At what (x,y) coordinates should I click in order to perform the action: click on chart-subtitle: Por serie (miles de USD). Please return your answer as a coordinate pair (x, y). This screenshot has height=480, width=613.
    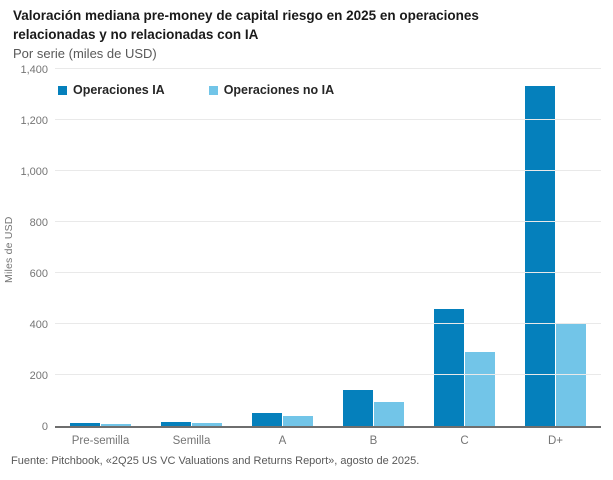
    Looking at the image, I should click on (85, 53).